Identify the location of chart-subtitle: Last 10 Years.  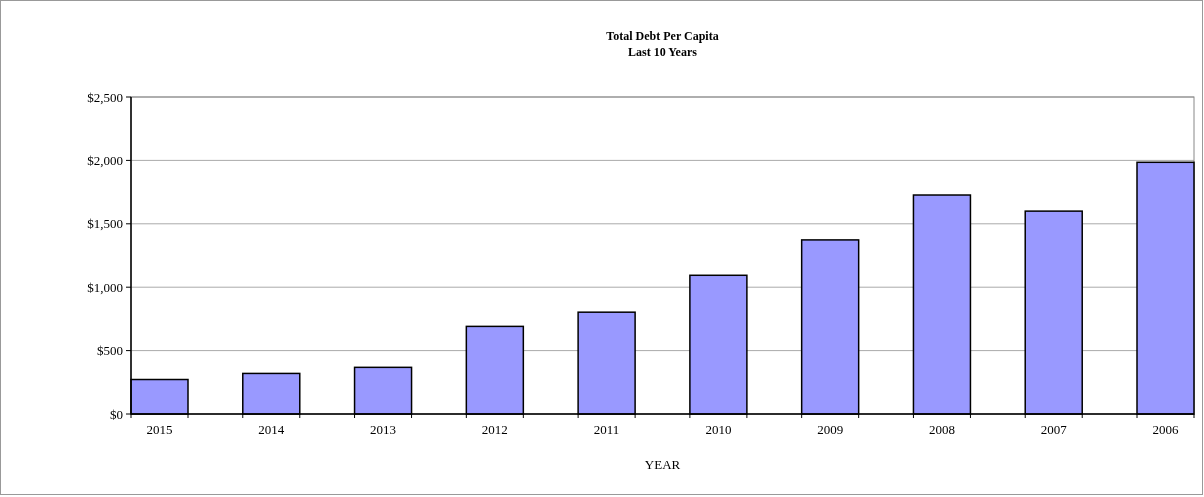
(663, 52).